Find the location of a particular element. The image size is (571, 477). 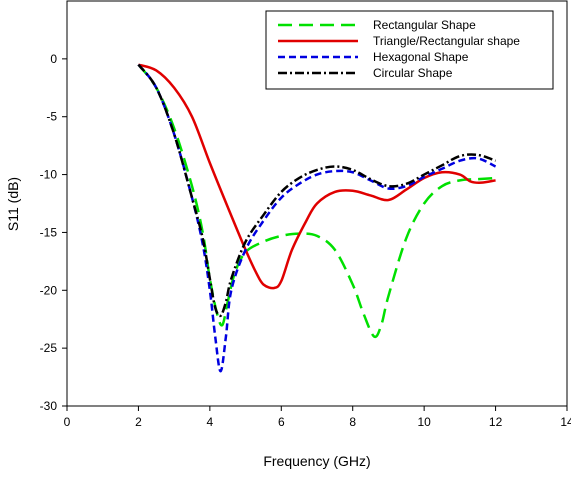

x-tick-label: 4 is located at coordinates (210, 422).